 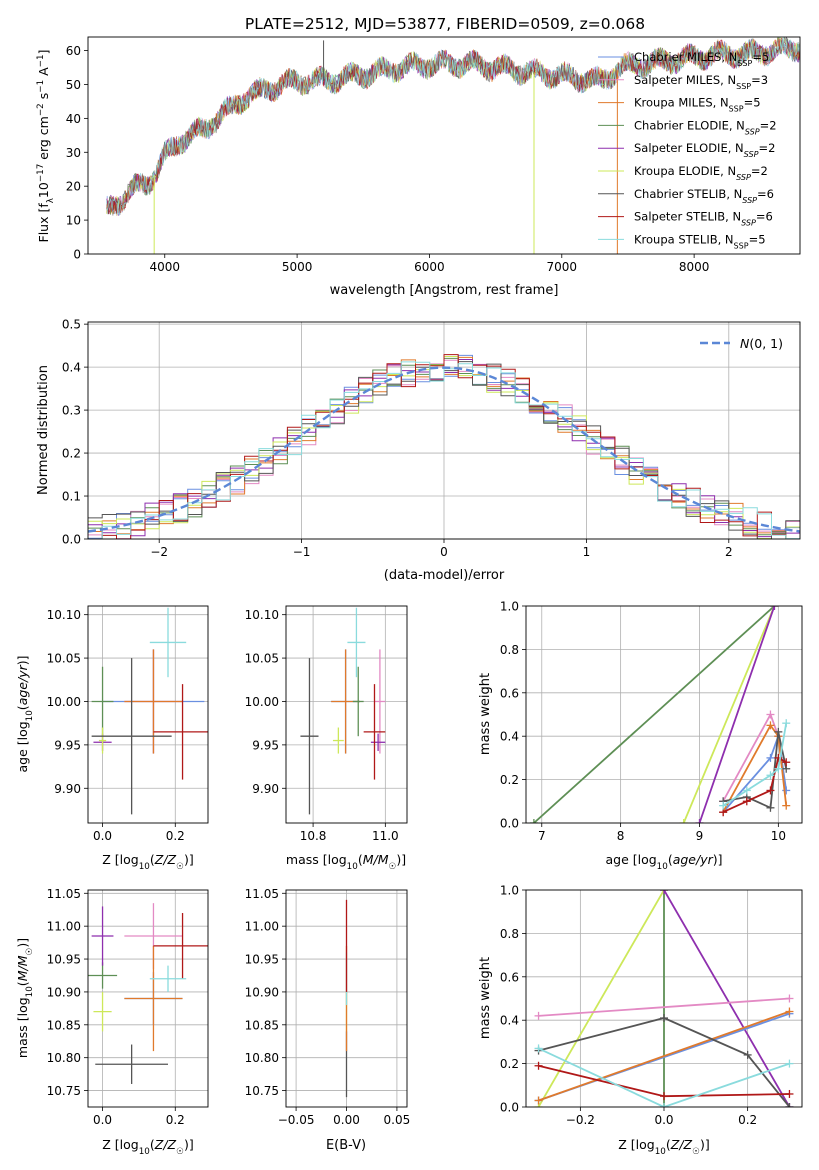 I want to click on tick-label-y: 11.05, so click(x=64, y=894).